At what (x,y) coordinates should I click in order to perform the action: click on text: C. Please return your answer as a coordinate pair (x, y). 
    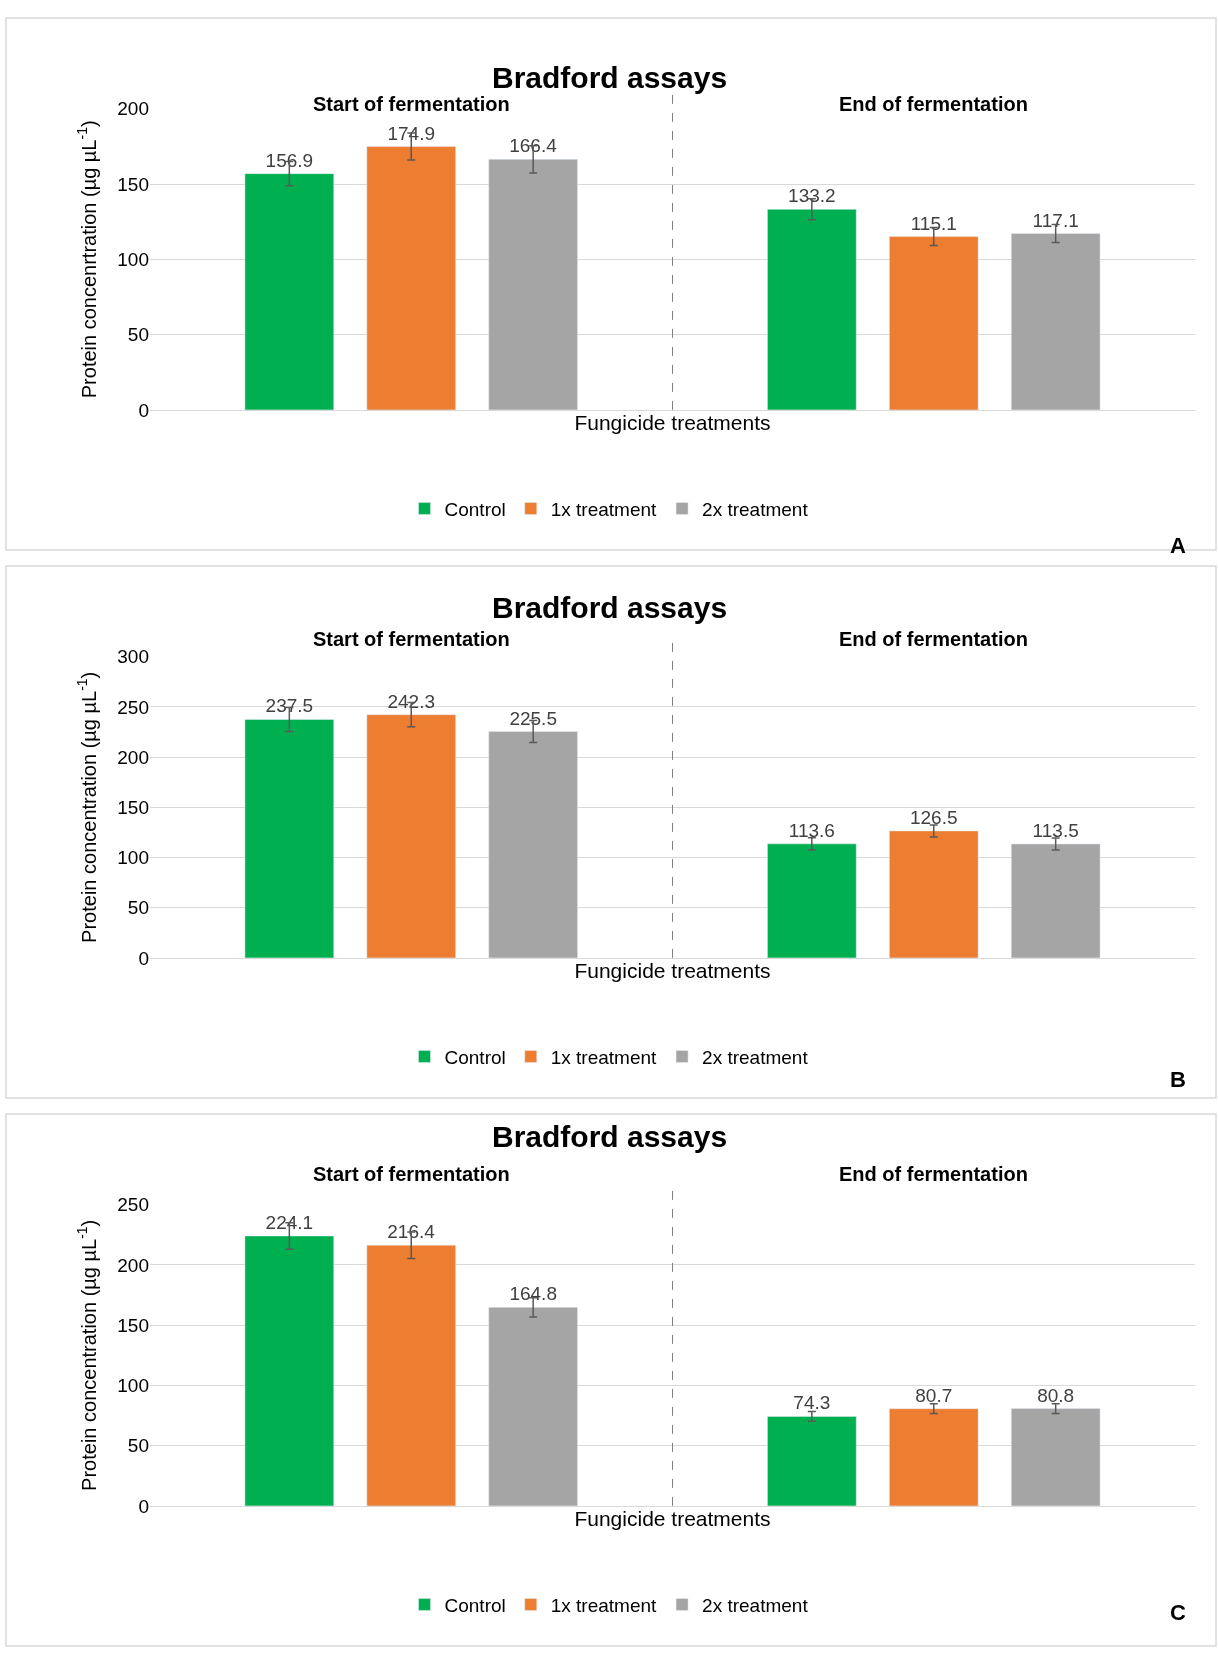
    Looking at the image, I should click on (1178, 1612).